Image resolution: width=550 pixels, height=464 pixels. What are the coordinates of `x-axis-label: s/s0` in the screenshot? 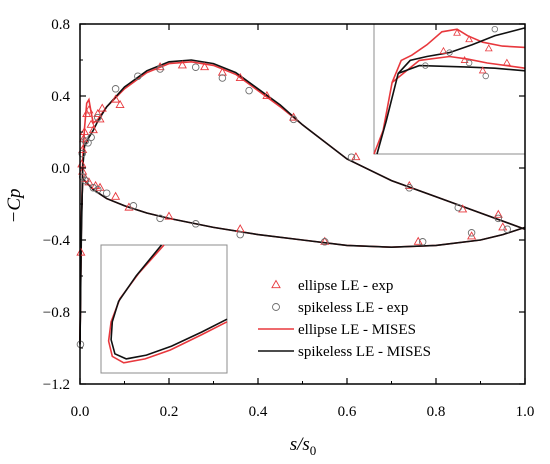 It's located at (303, 446).